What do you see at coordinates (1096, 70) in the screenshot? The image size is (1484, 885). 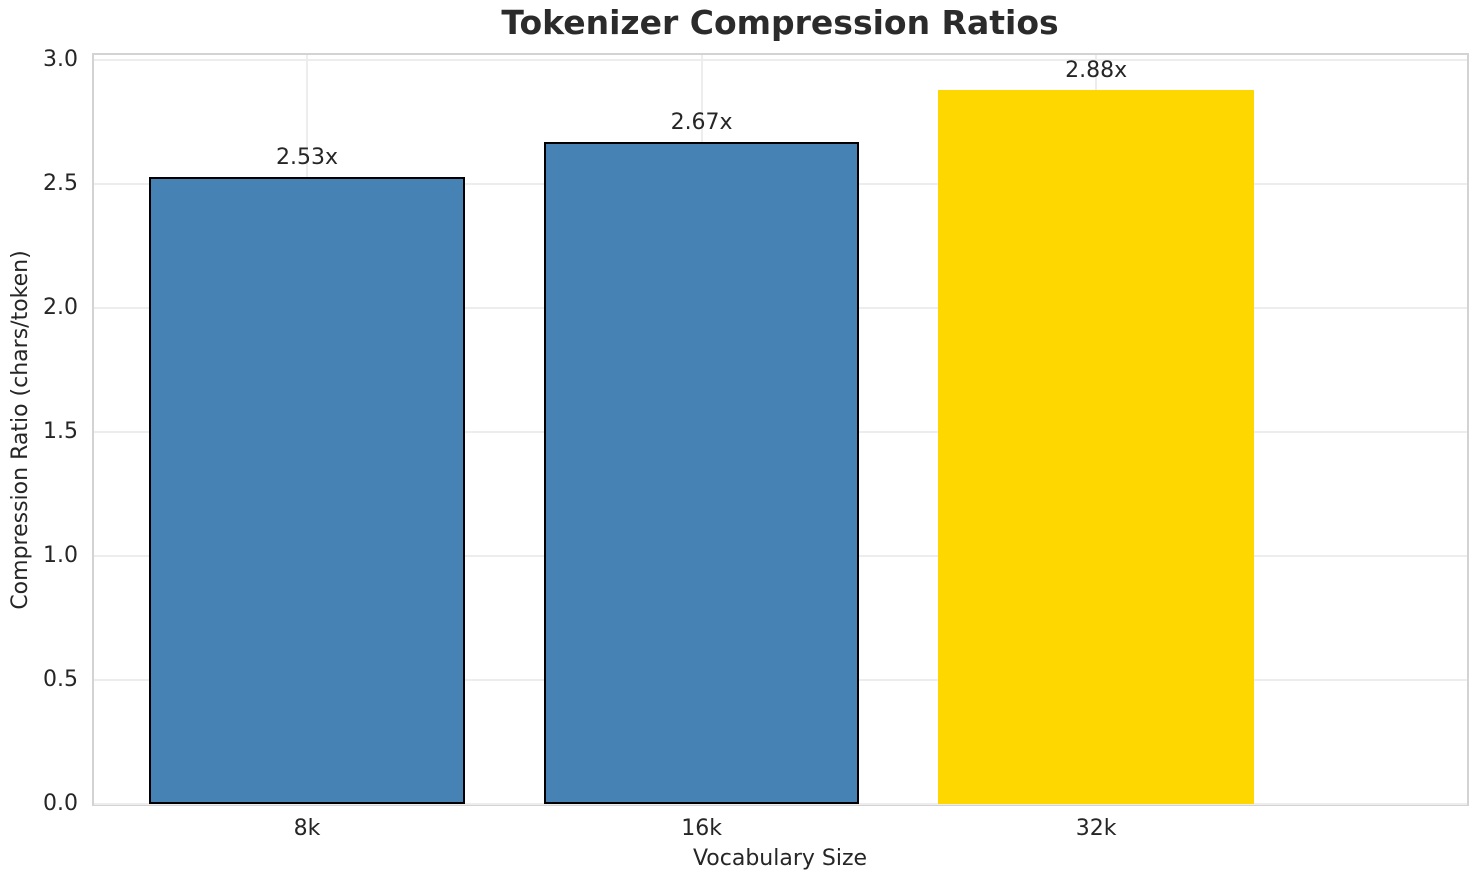 I see `bar-value-label: 2.88x` at bounding box center [1096, 70].